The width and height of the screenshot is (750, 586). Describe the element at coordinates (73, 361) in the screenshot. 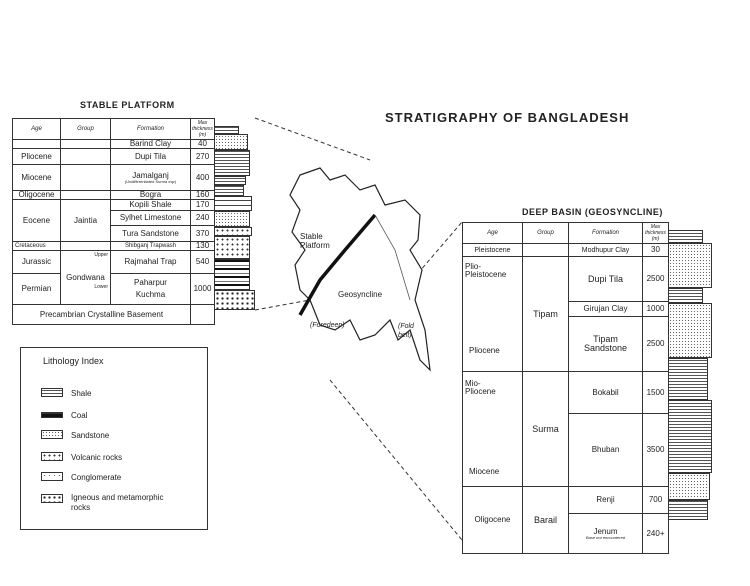

I see `legend-title: Lithology Index` at that location.